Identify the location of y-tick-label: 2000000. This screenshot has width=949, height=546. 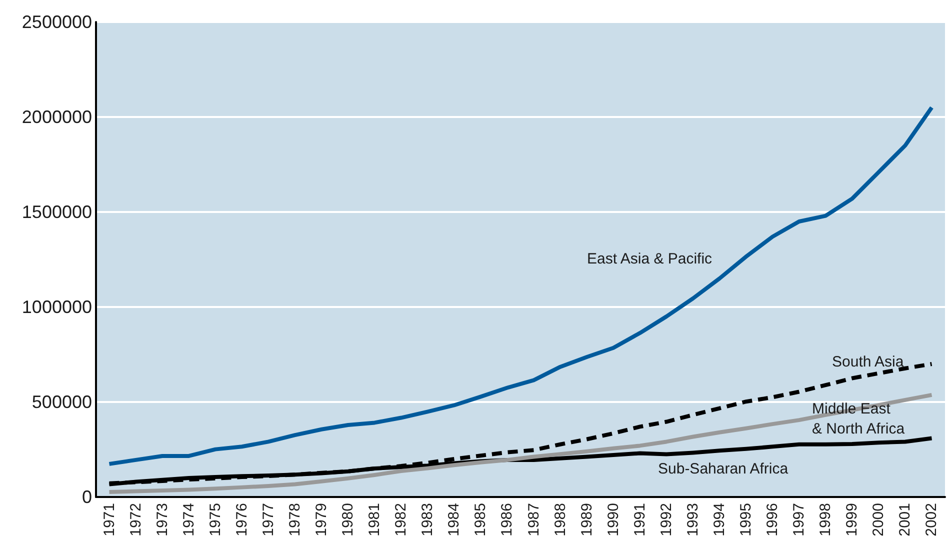
(57, 117).